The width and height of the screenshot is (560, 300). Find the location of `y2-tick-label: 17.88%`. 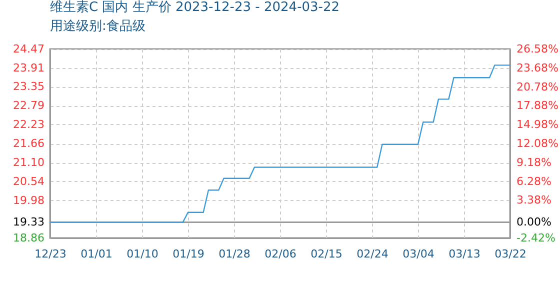

y2-tick-label: 17.88% is located at coordinates (537, 105).